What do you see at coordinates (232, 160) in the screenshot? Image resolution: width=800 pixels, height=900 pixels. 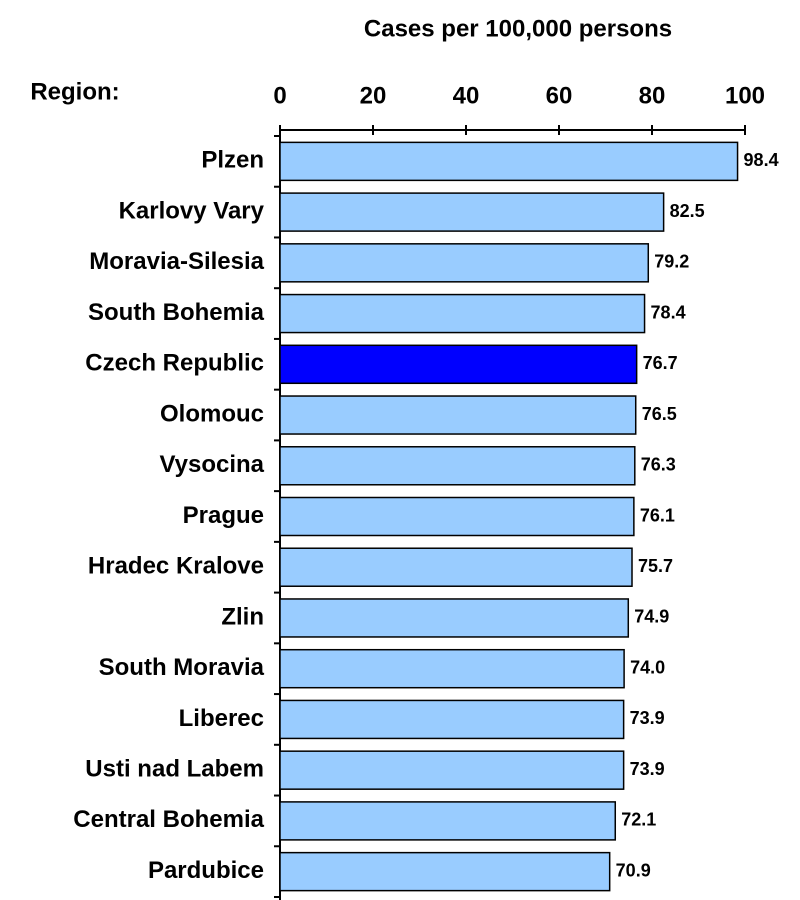 I see `y-tick-label: Plzen` at bounding box center [232, 160].